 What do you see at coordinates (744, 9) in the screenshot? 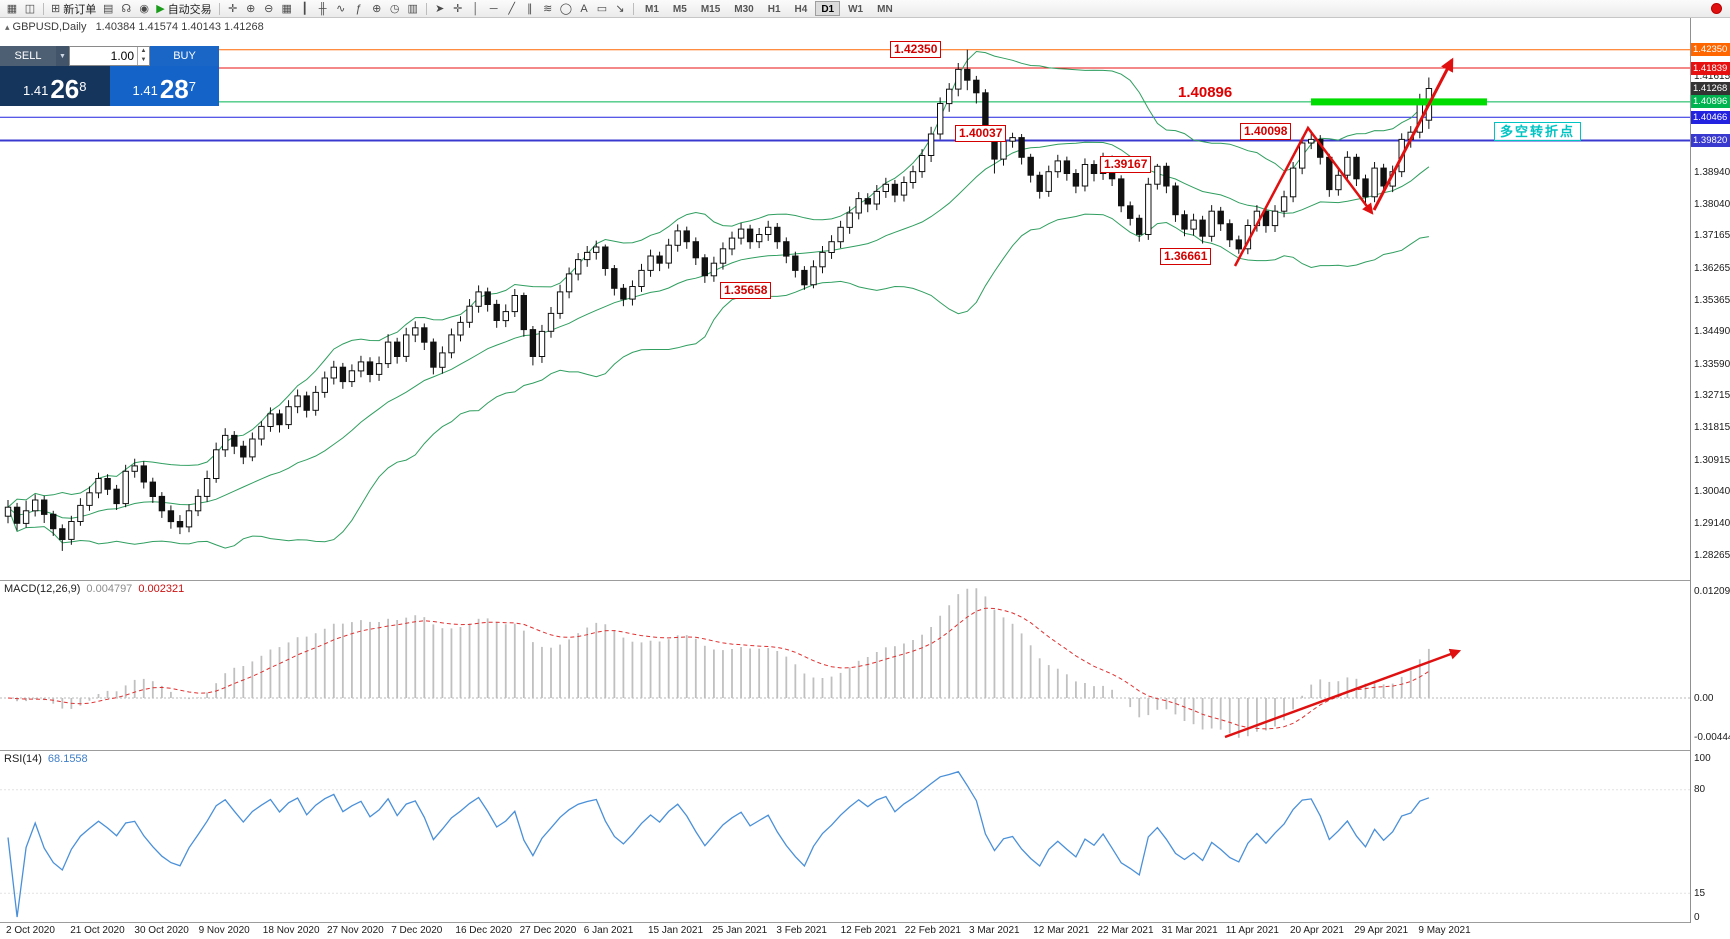
I see `timeframe-m30: M30` at bounding box center [744, 9].